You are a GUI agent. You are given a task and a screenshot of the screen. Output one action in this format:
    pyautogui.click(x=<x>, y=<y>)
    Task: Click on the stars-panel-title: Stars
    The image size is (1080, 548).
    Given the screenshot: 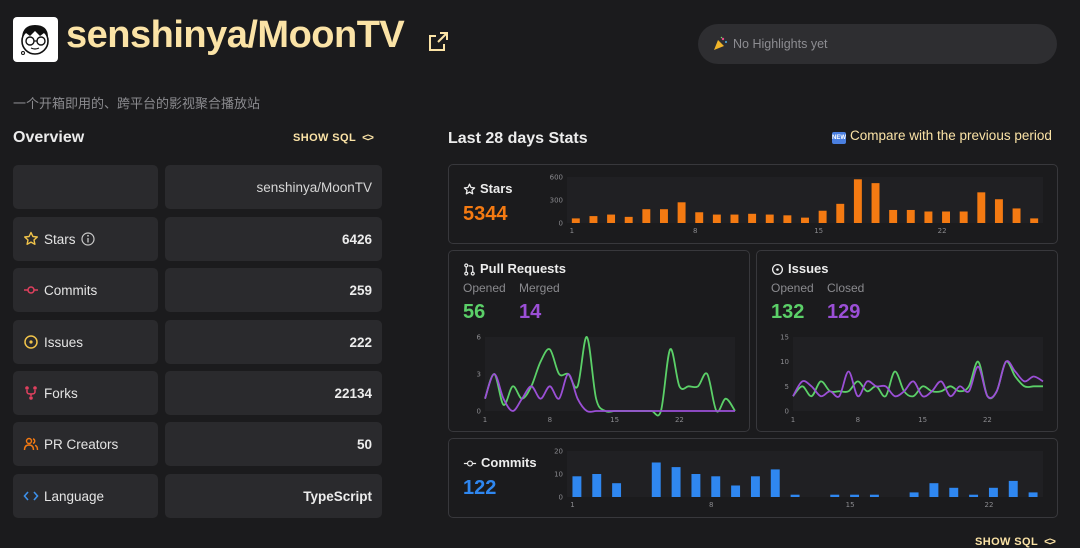 What is the action you would take?
    pyautogui.click(x=488, y=190)
    